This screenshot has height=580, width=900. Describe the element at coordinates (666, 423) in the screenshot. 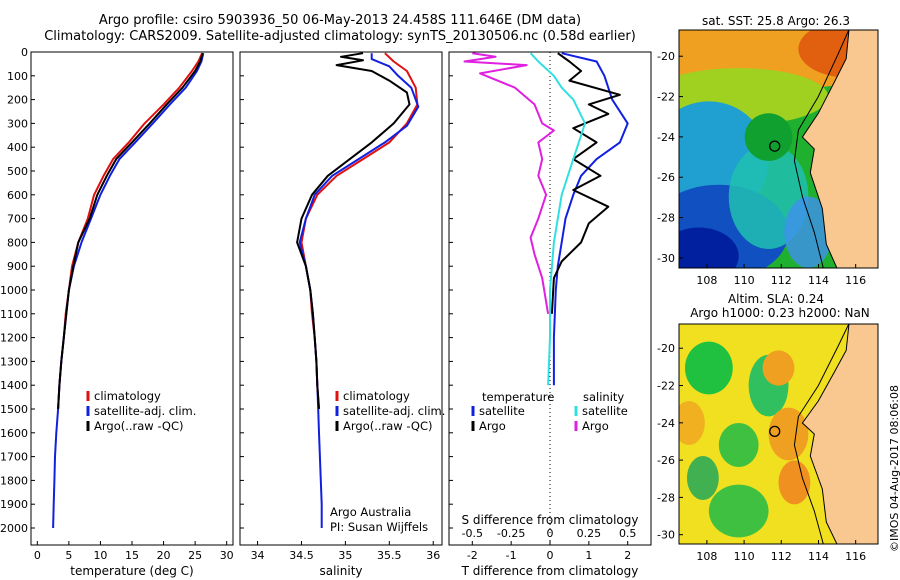

I see `sla-map-ytick-label: -24` at that location.